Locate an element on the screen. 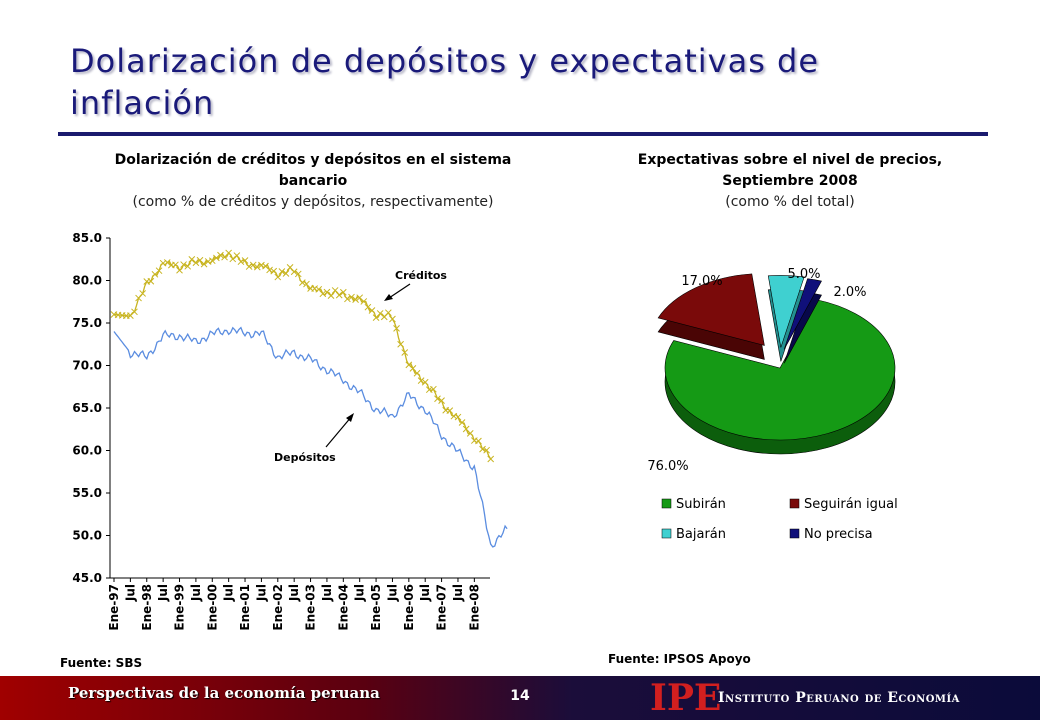 This screenshot has height=720, width=1040. pie-slice-bajarán is located at coordinates (786, 311).